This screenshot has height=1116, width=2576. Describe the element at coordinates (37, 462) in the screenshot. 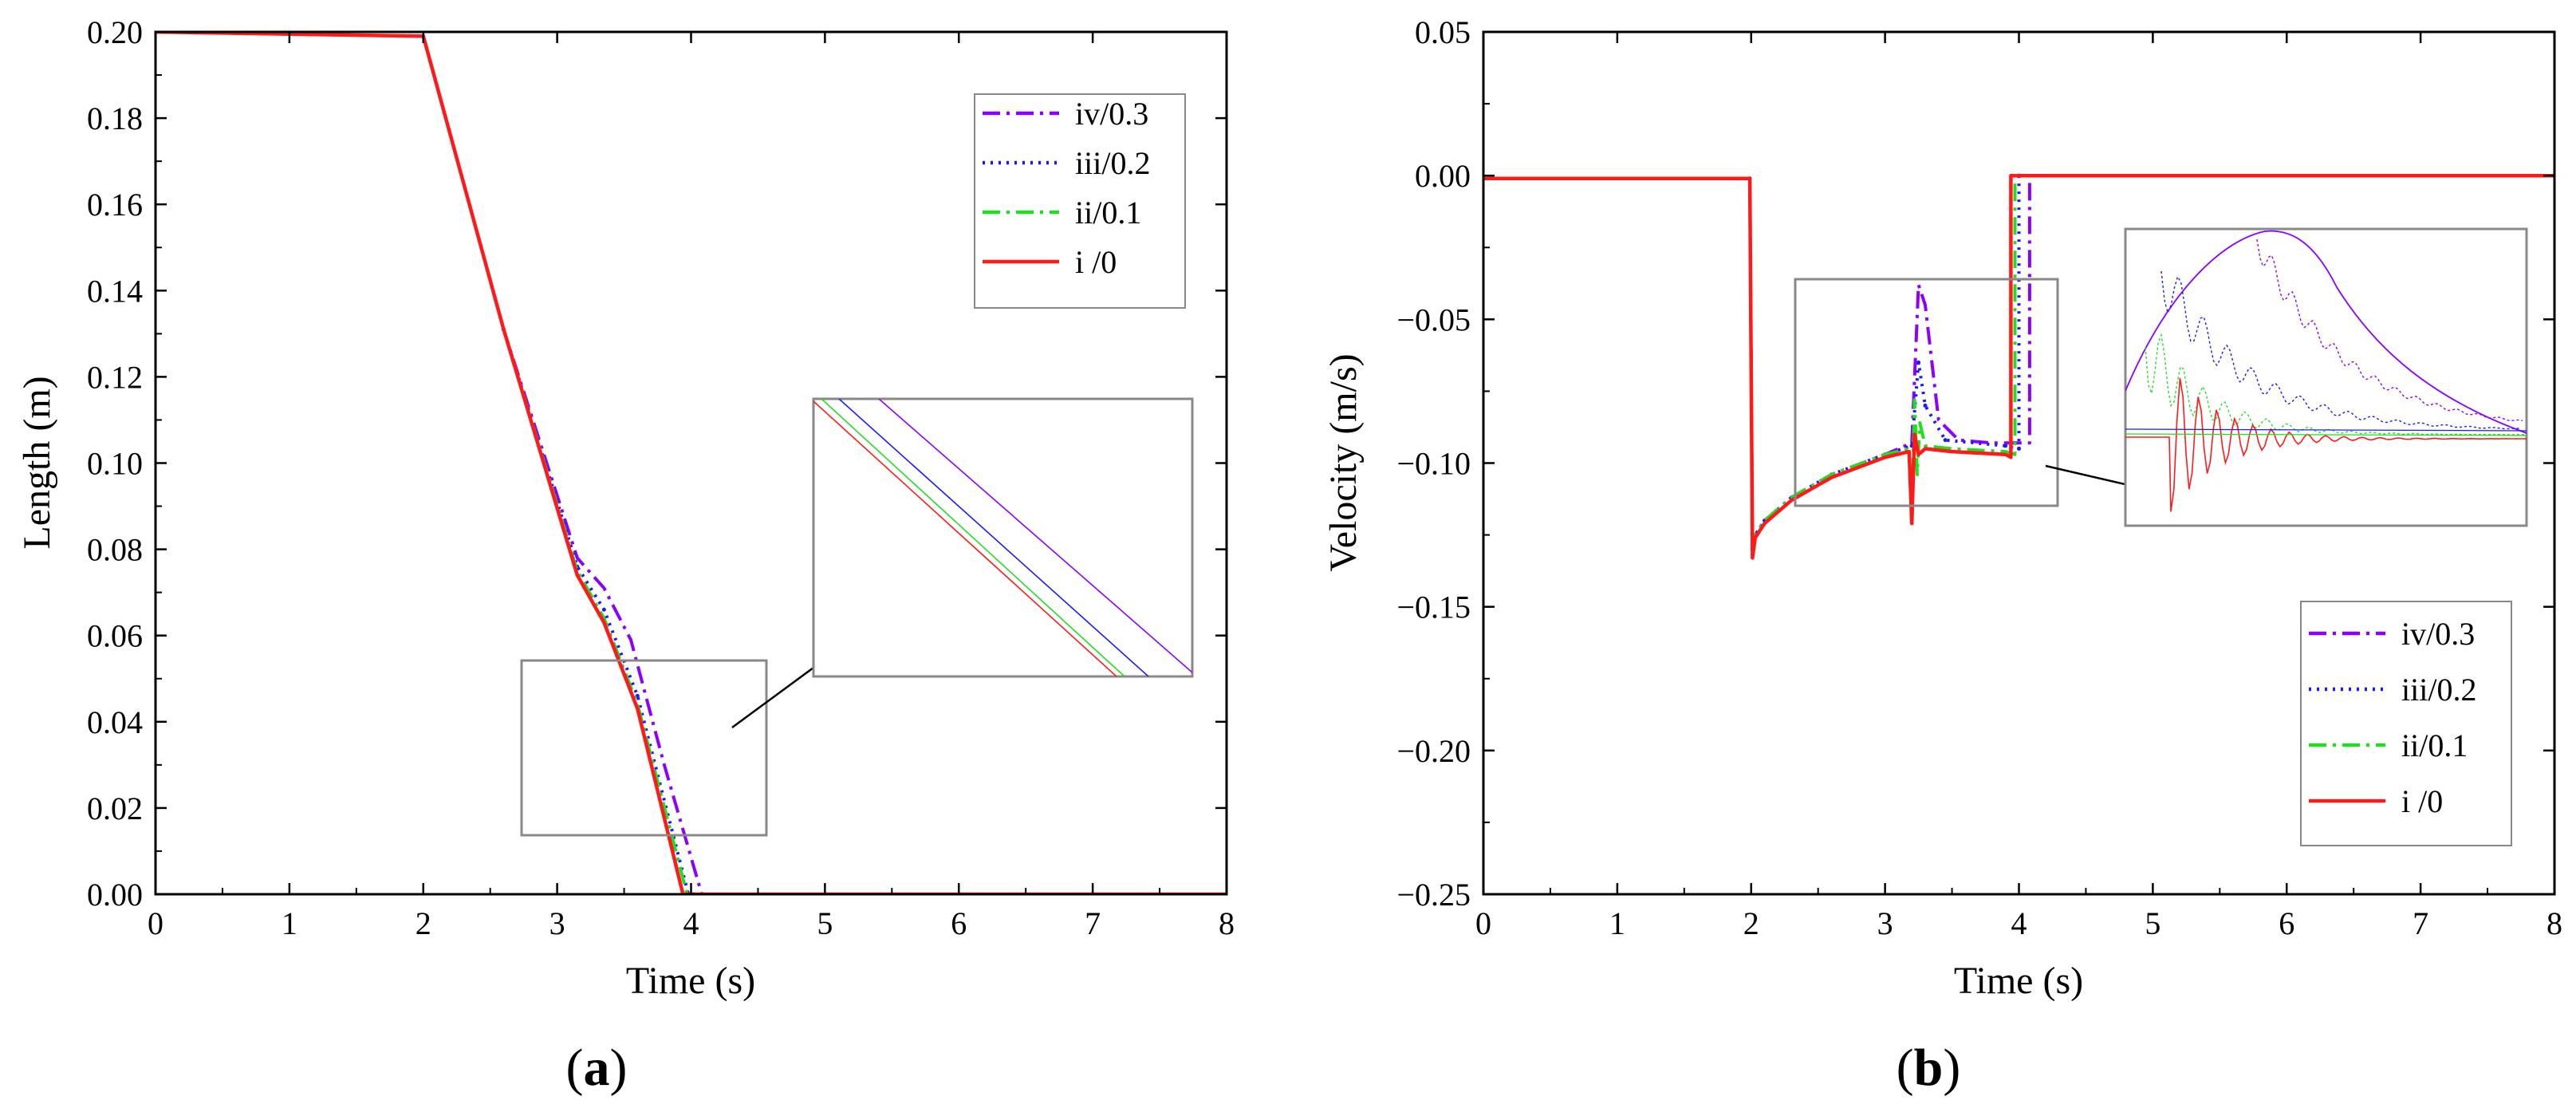

I see `y-axis-title-a: Length (m)` at that location.